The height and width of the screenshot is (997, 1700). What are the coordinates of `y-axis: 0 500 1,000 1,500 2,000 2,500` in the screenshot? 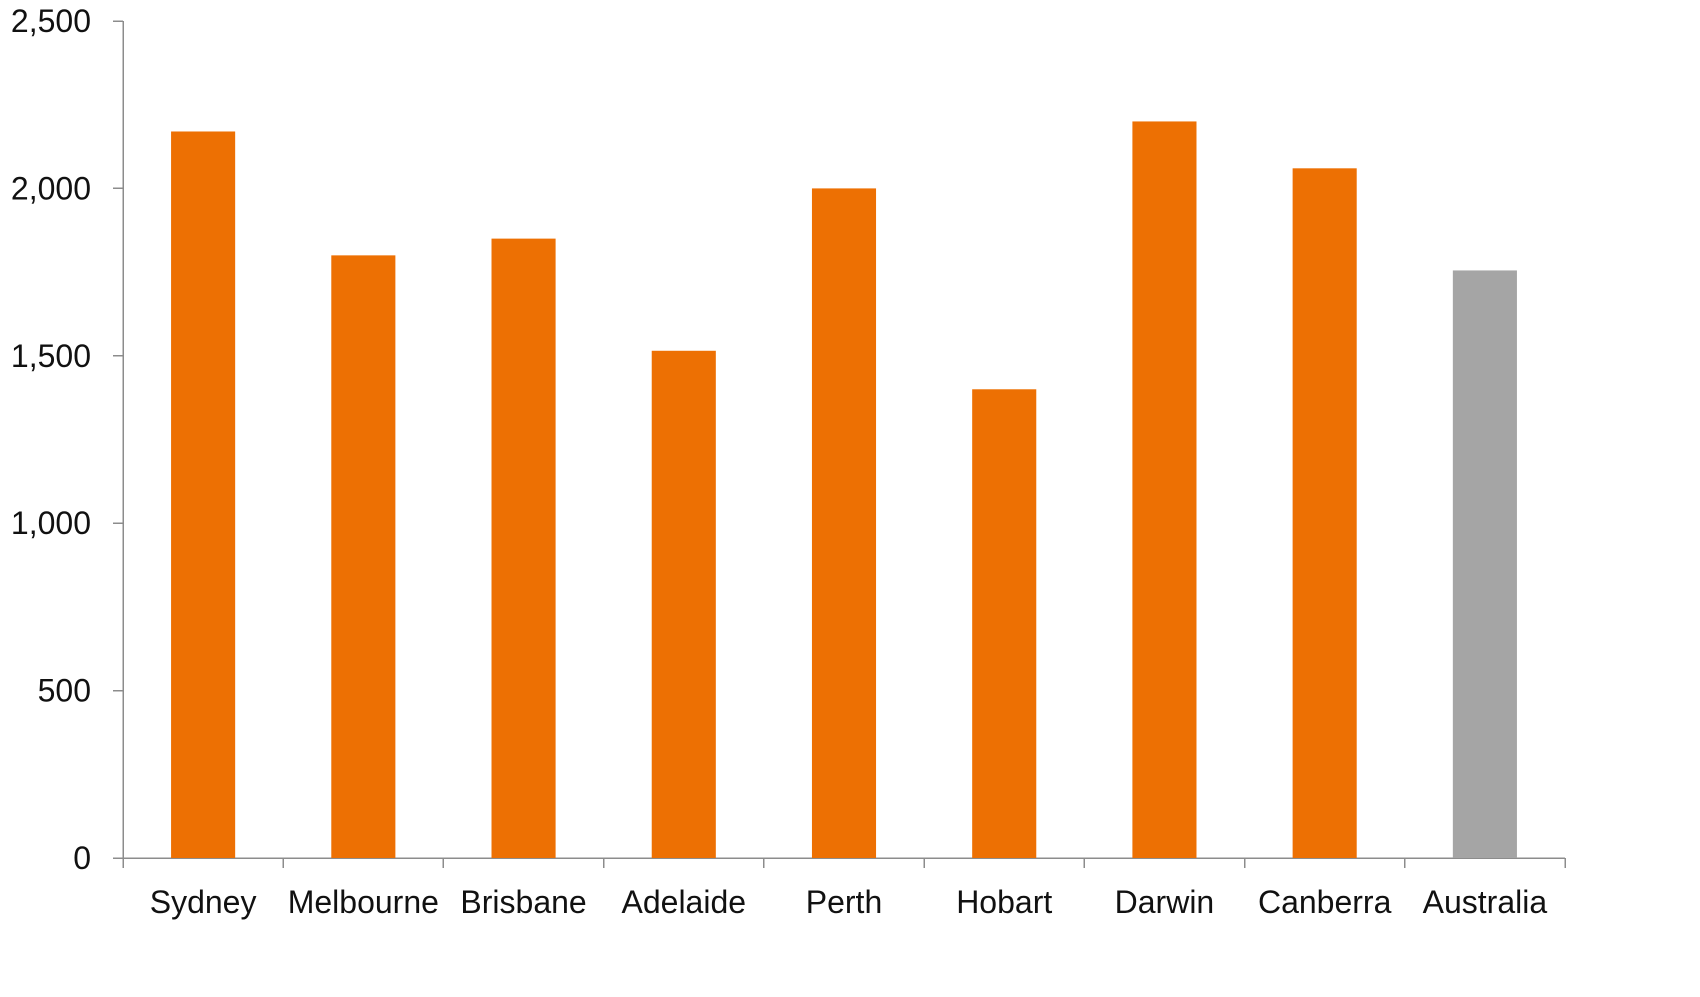 It's located at (67, 439).